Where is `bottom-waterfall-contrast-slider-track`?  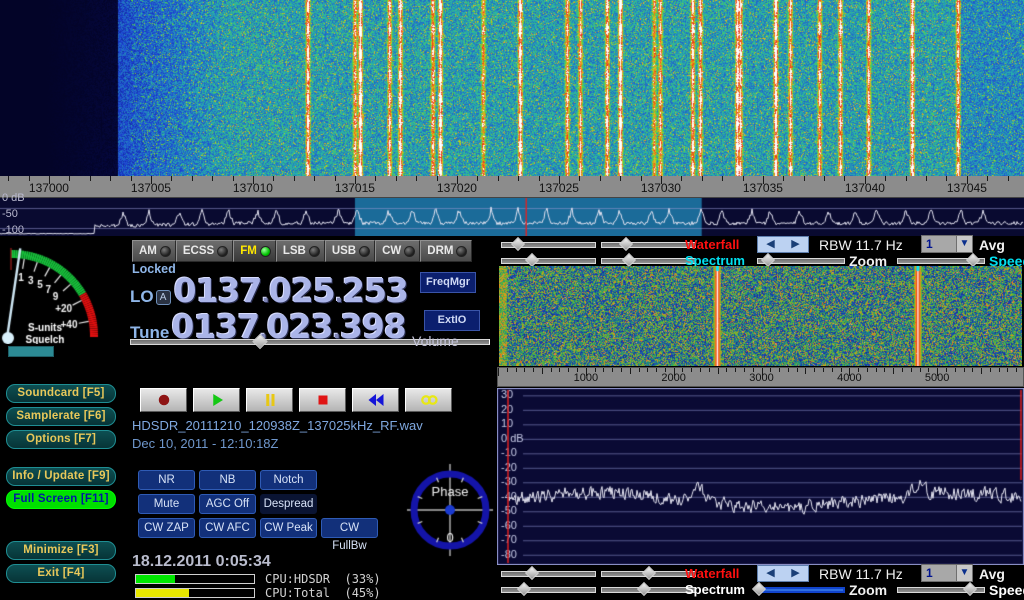 bottom-waterfall-contrast-slider-track is located at coordinates (548, 574).